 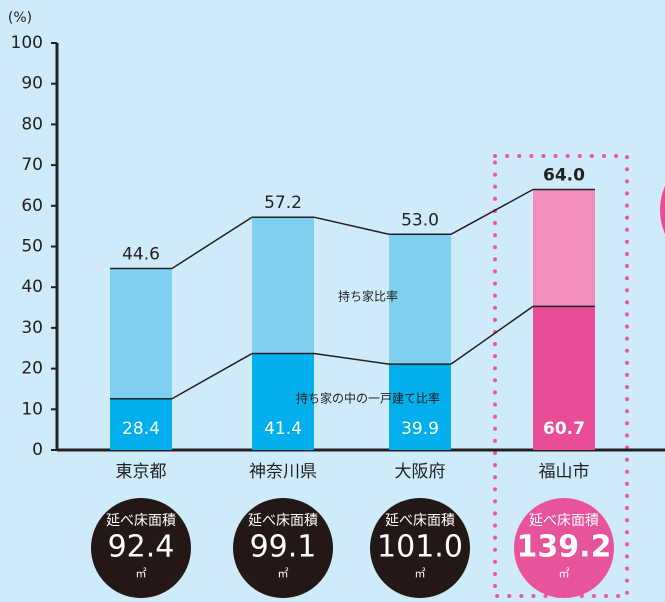 I want to click on detached-share-label: 28.4, so click(x=141, y=429).